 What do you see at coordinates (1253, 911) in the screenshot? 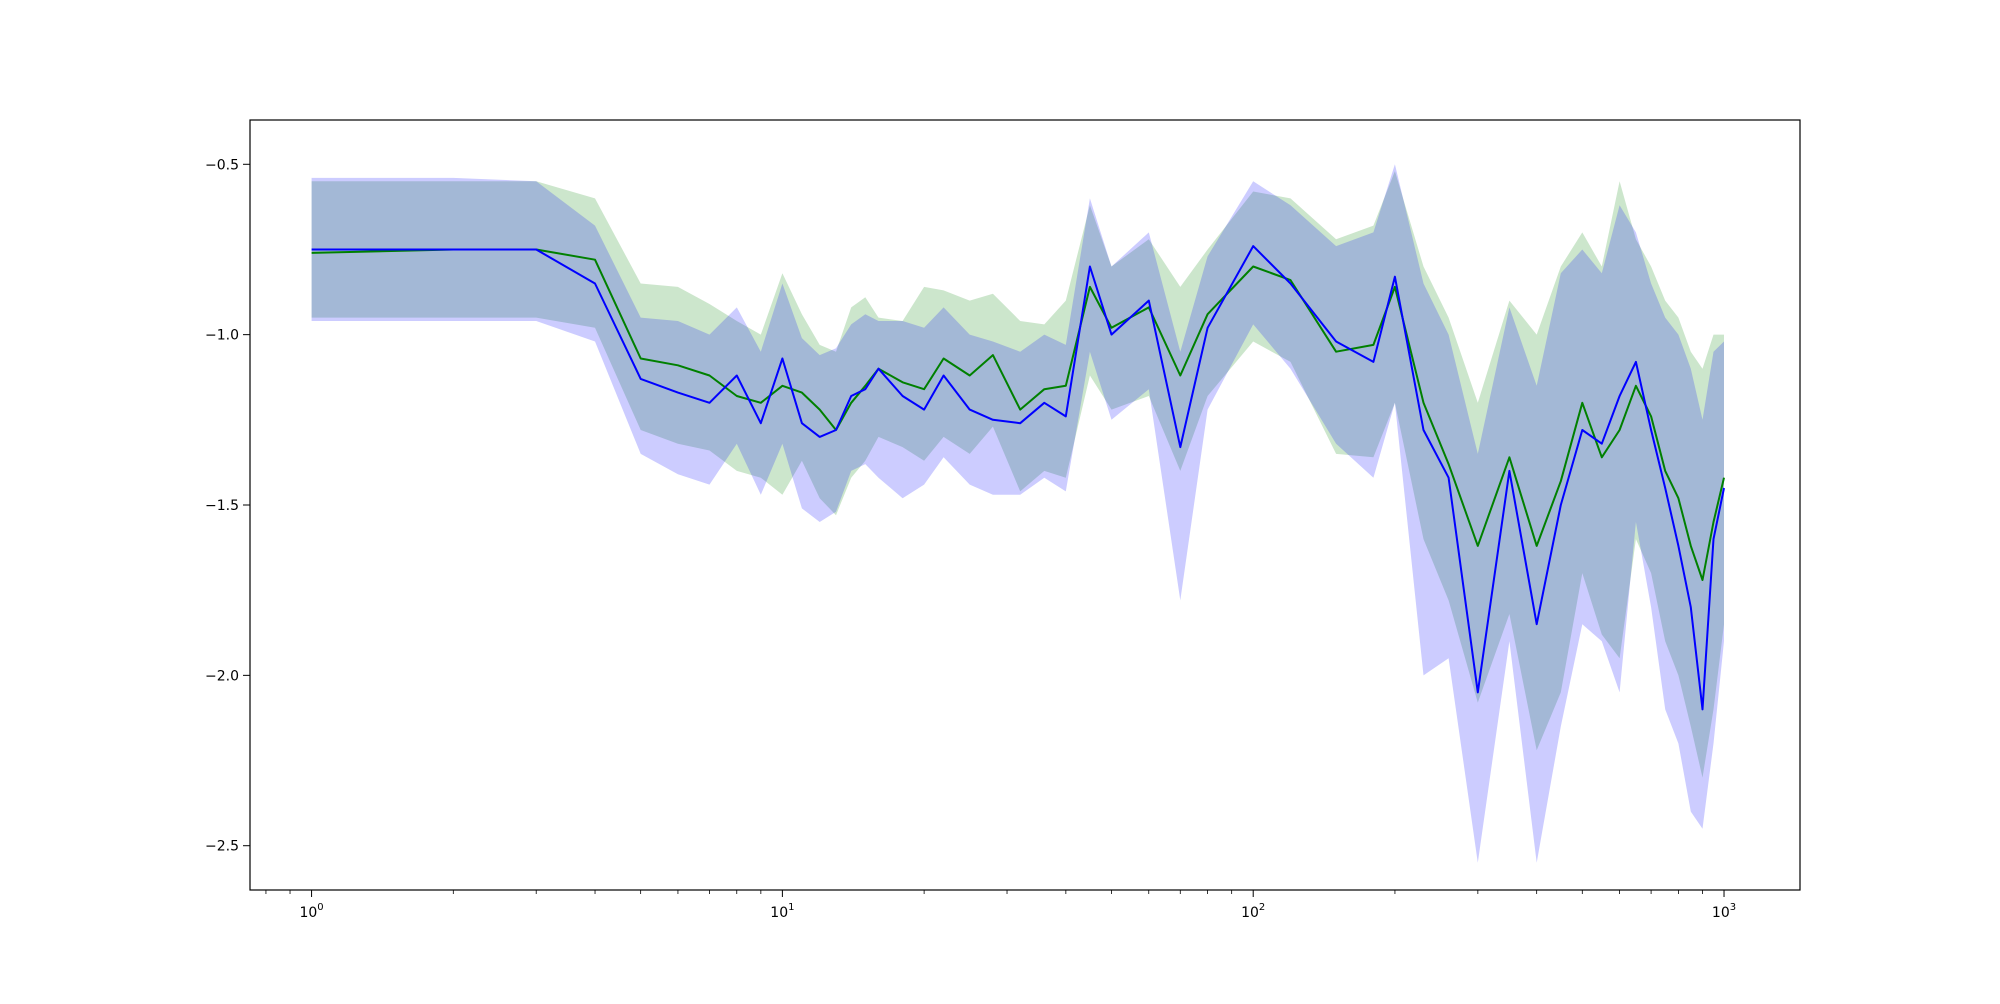
I see `x-tick-label: 10²` at bounding box center [1253, 911].